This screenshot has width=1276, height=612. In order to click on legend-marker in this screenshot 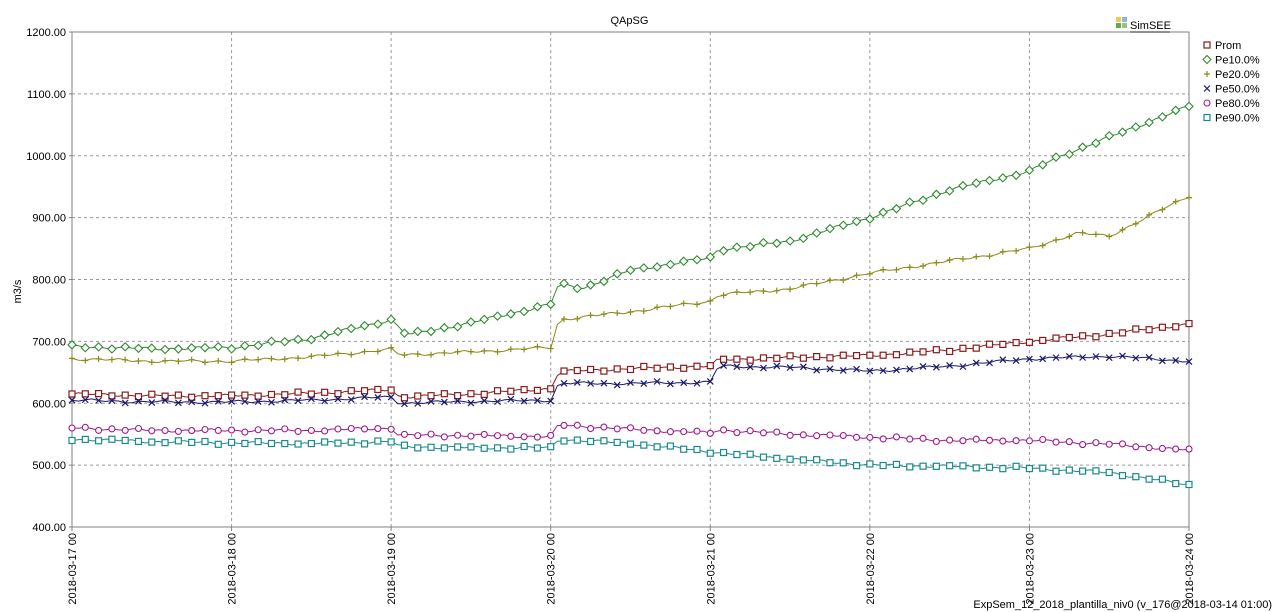, I will do `click(1207, 88)`.